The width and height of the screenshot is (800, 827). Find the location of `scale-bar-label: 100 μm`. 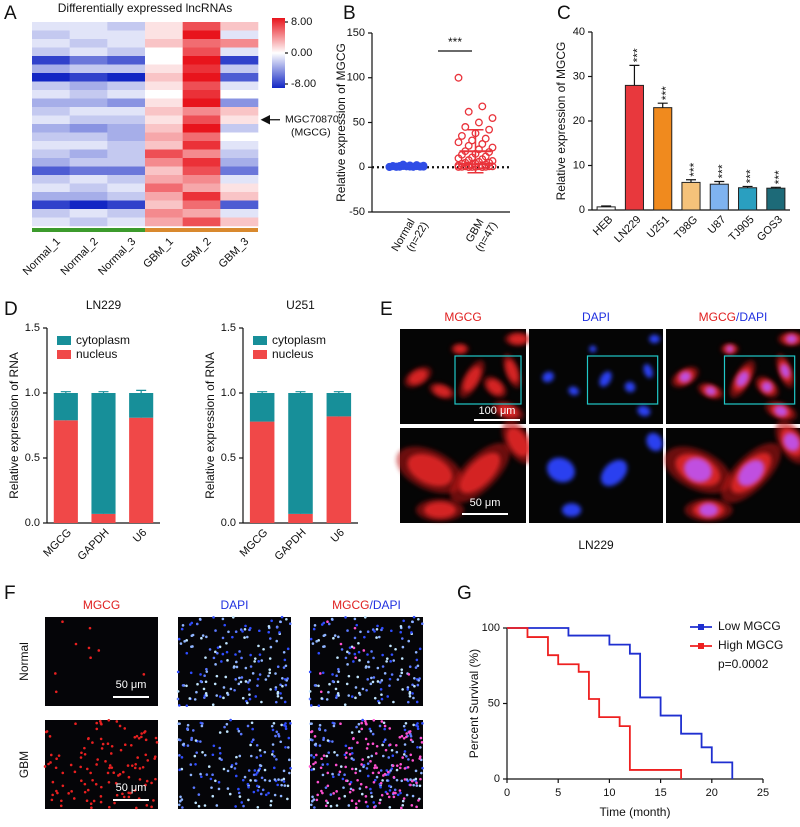

scale-bar-label: 100 μm is located at coordinates (497, 411).